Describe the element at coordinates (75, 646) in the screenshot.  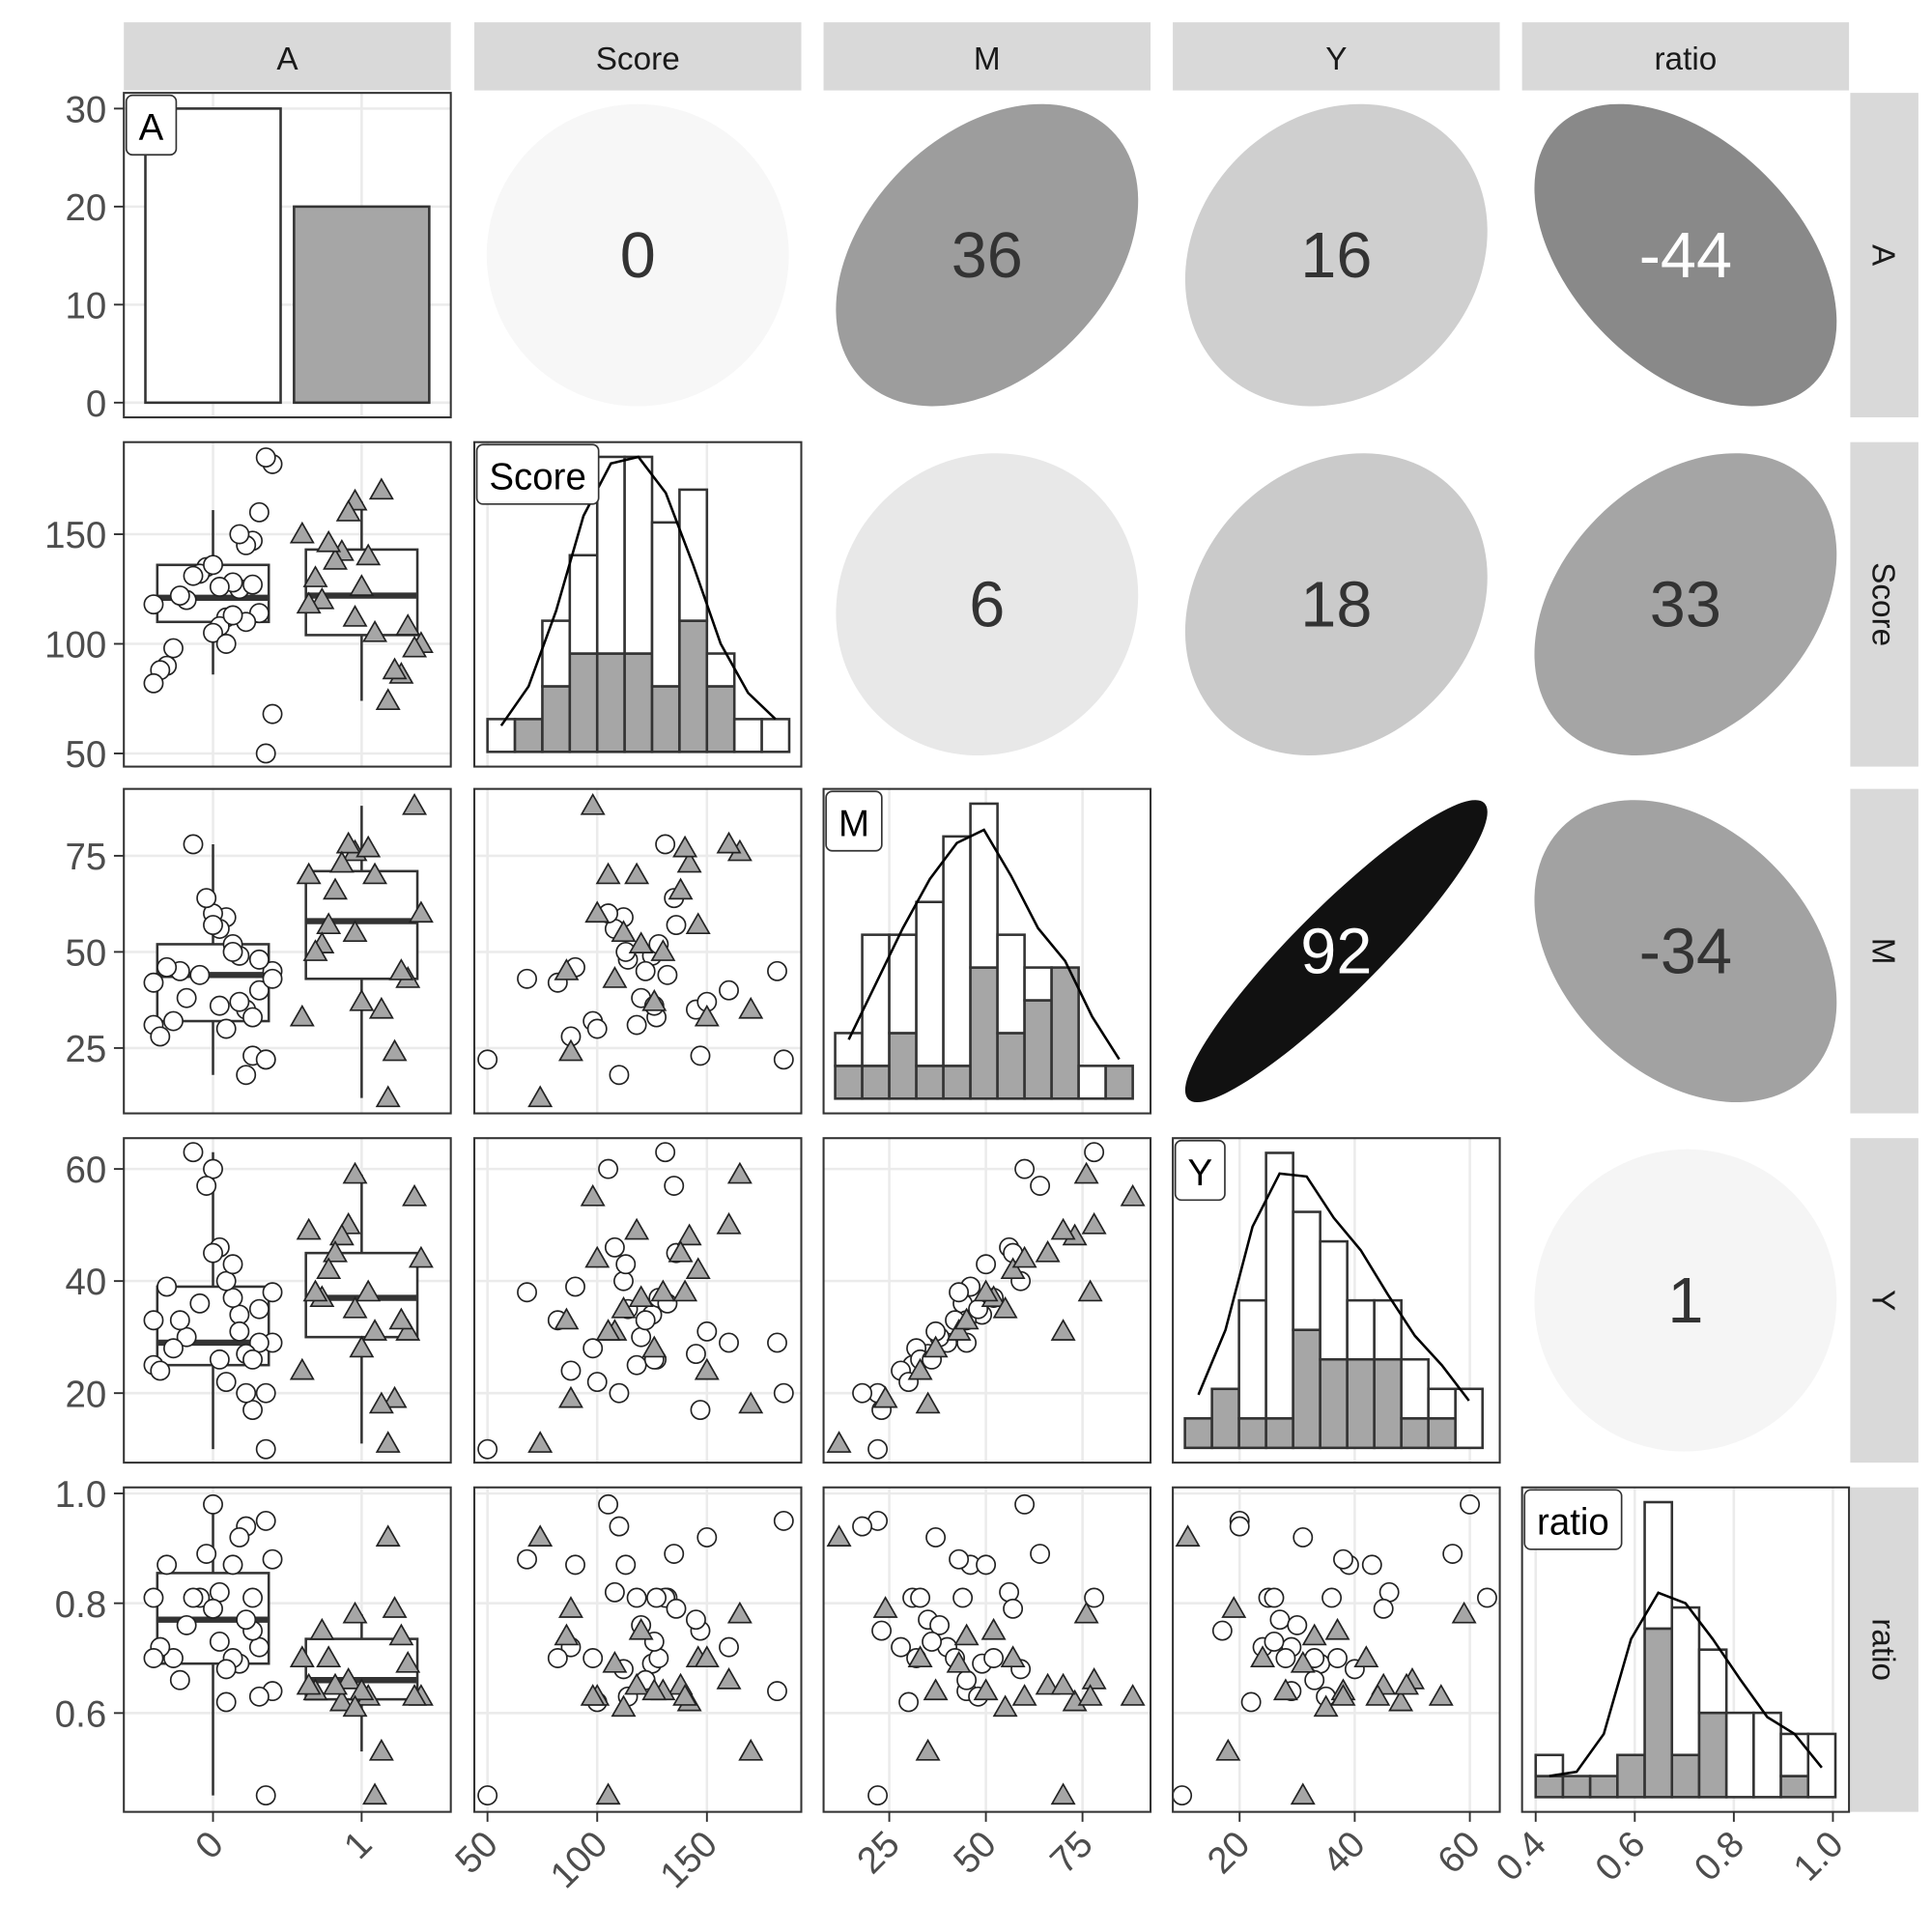
I see `y-tick-label: 100` at that location.